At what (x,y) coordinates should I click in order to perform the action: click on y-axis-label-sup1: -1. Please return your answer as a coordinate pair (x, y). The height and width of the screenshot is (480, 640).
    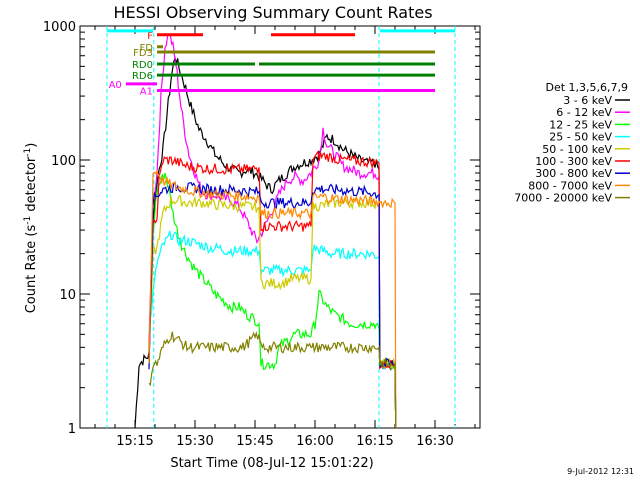
    Looking at the image, I should click on (28, 220).